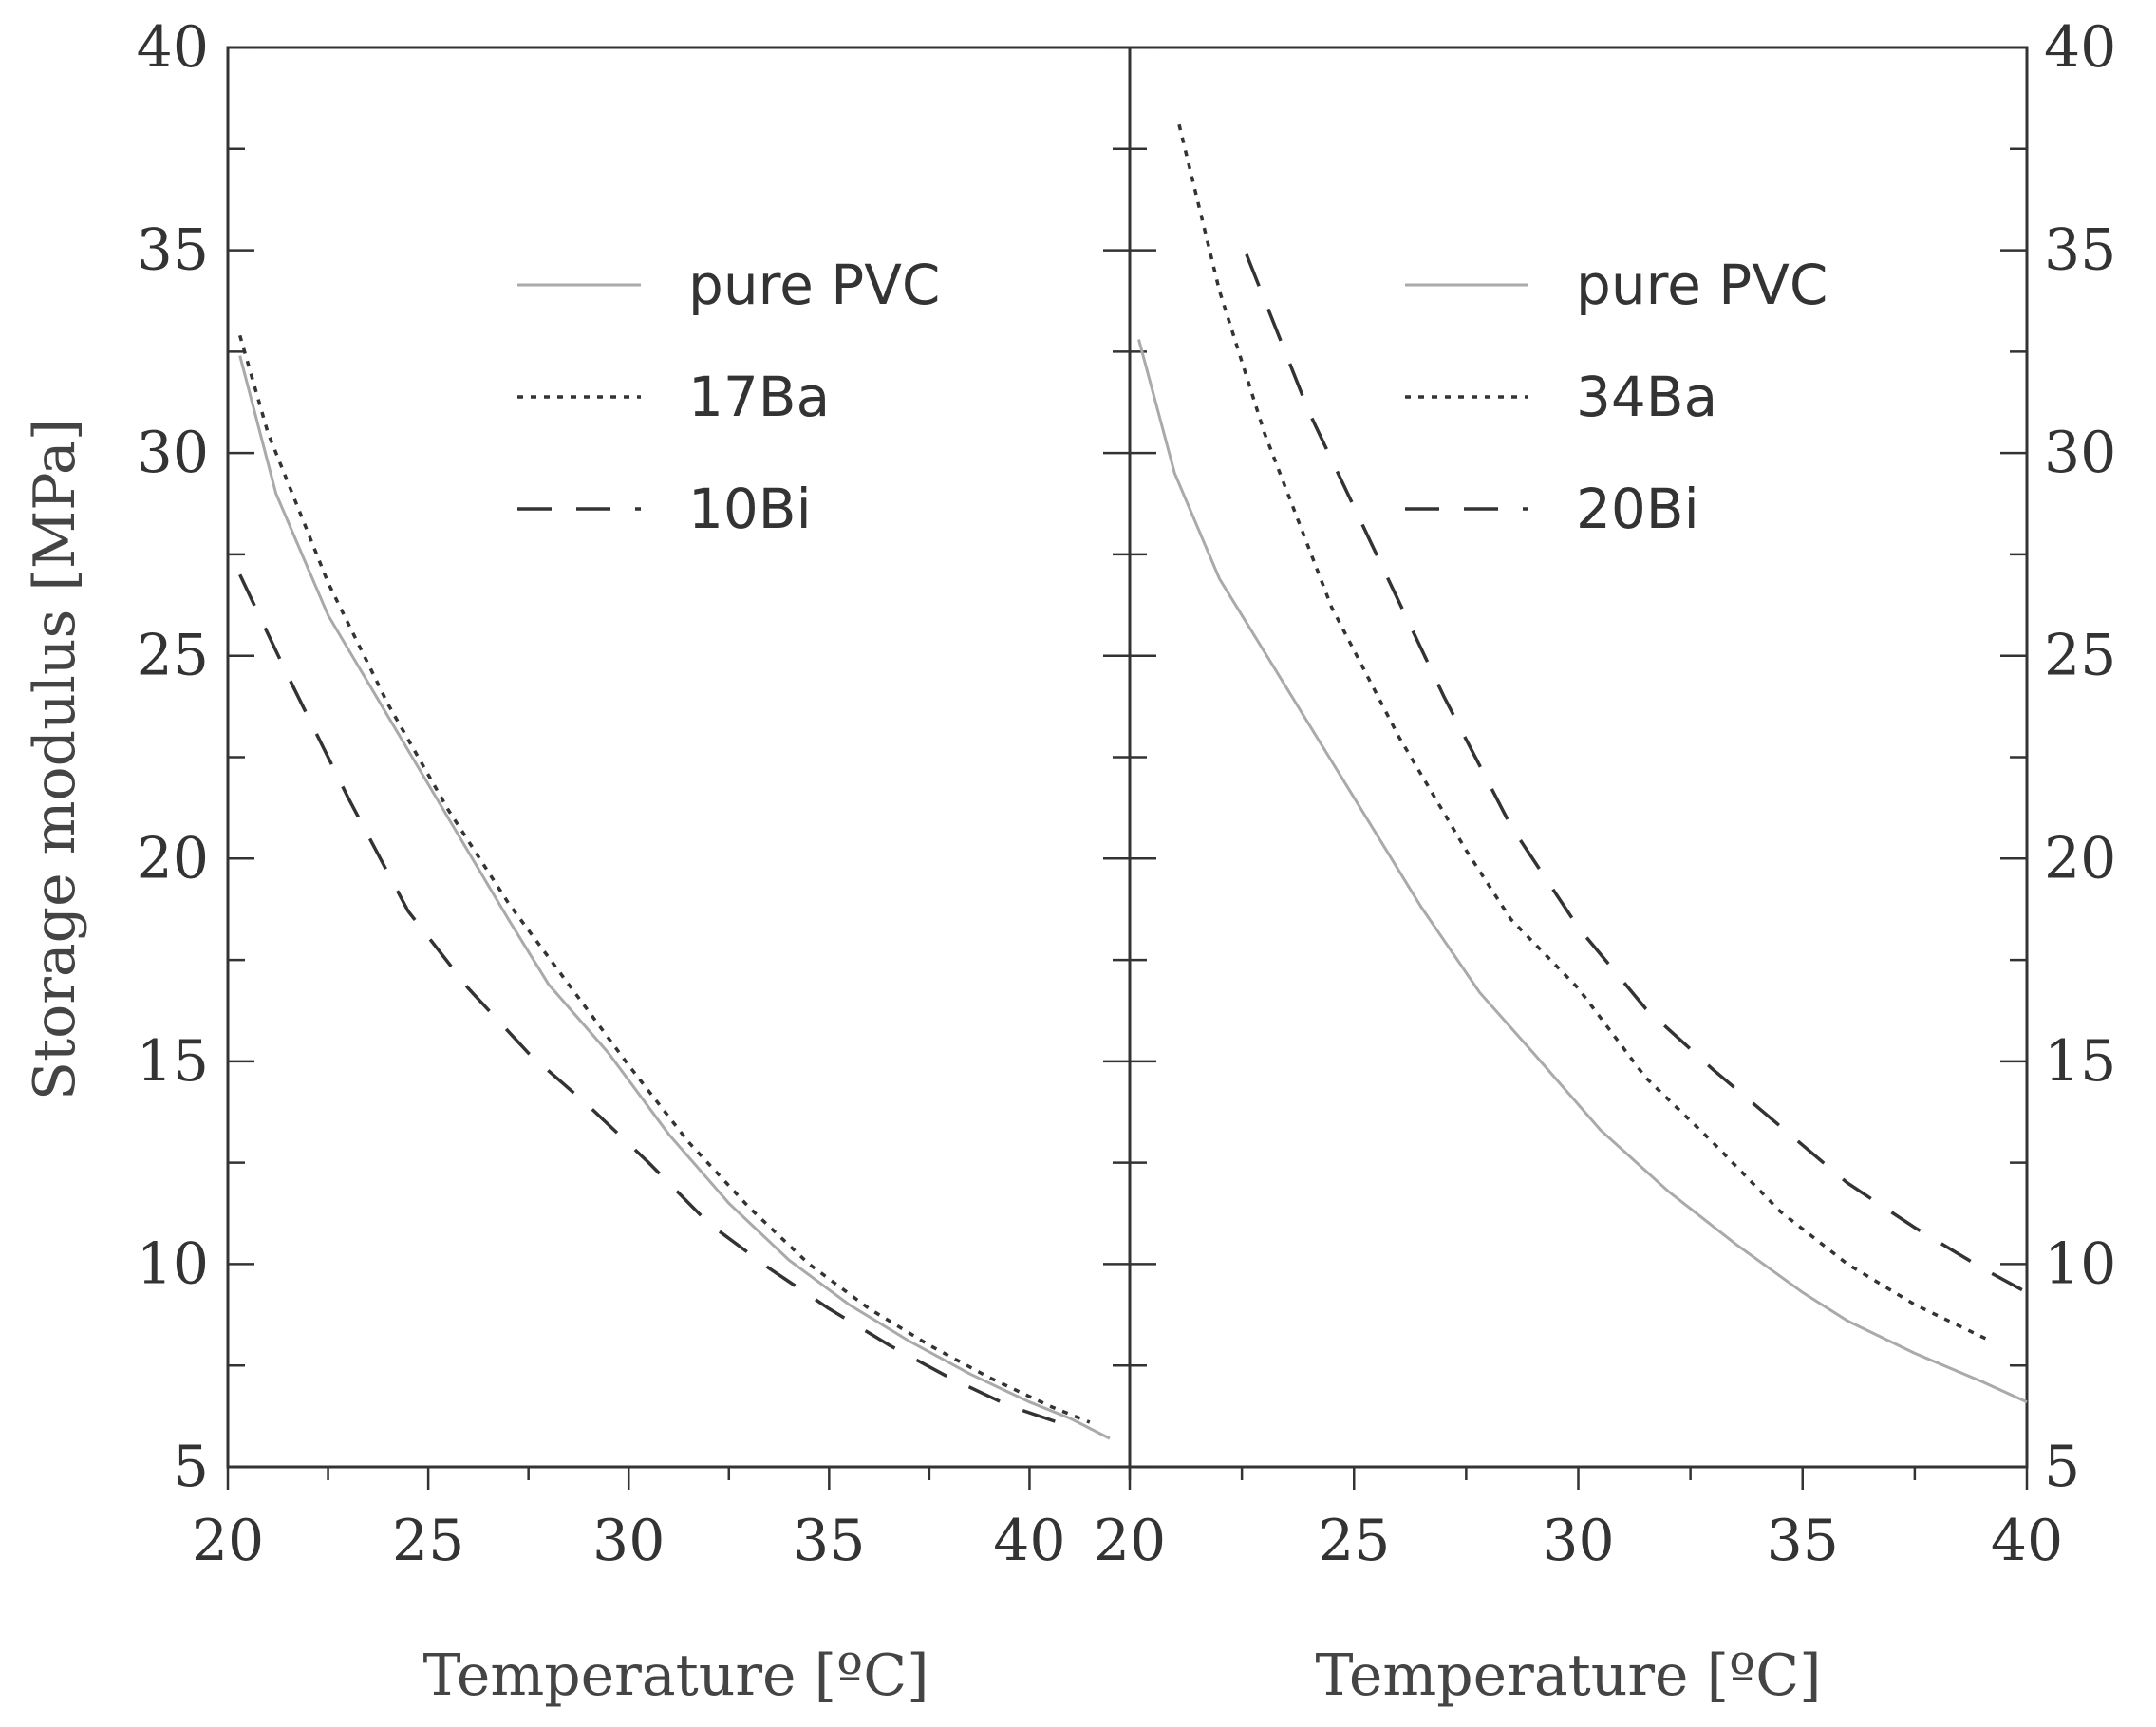  Describe the element at coordinates (1803, 1541) in the screenshot. I see `right-x-tick-label: 35` at that location.